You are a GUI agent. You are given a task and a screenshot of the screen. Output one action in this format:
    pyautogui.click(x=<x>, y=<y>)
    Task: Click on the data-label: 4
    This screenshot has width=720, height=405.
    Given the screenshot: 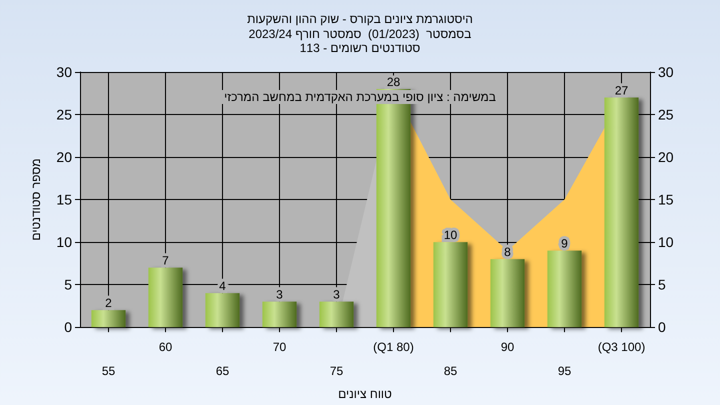 What is the action you would take?
    pyautogui.click(x=222, y=286)
    